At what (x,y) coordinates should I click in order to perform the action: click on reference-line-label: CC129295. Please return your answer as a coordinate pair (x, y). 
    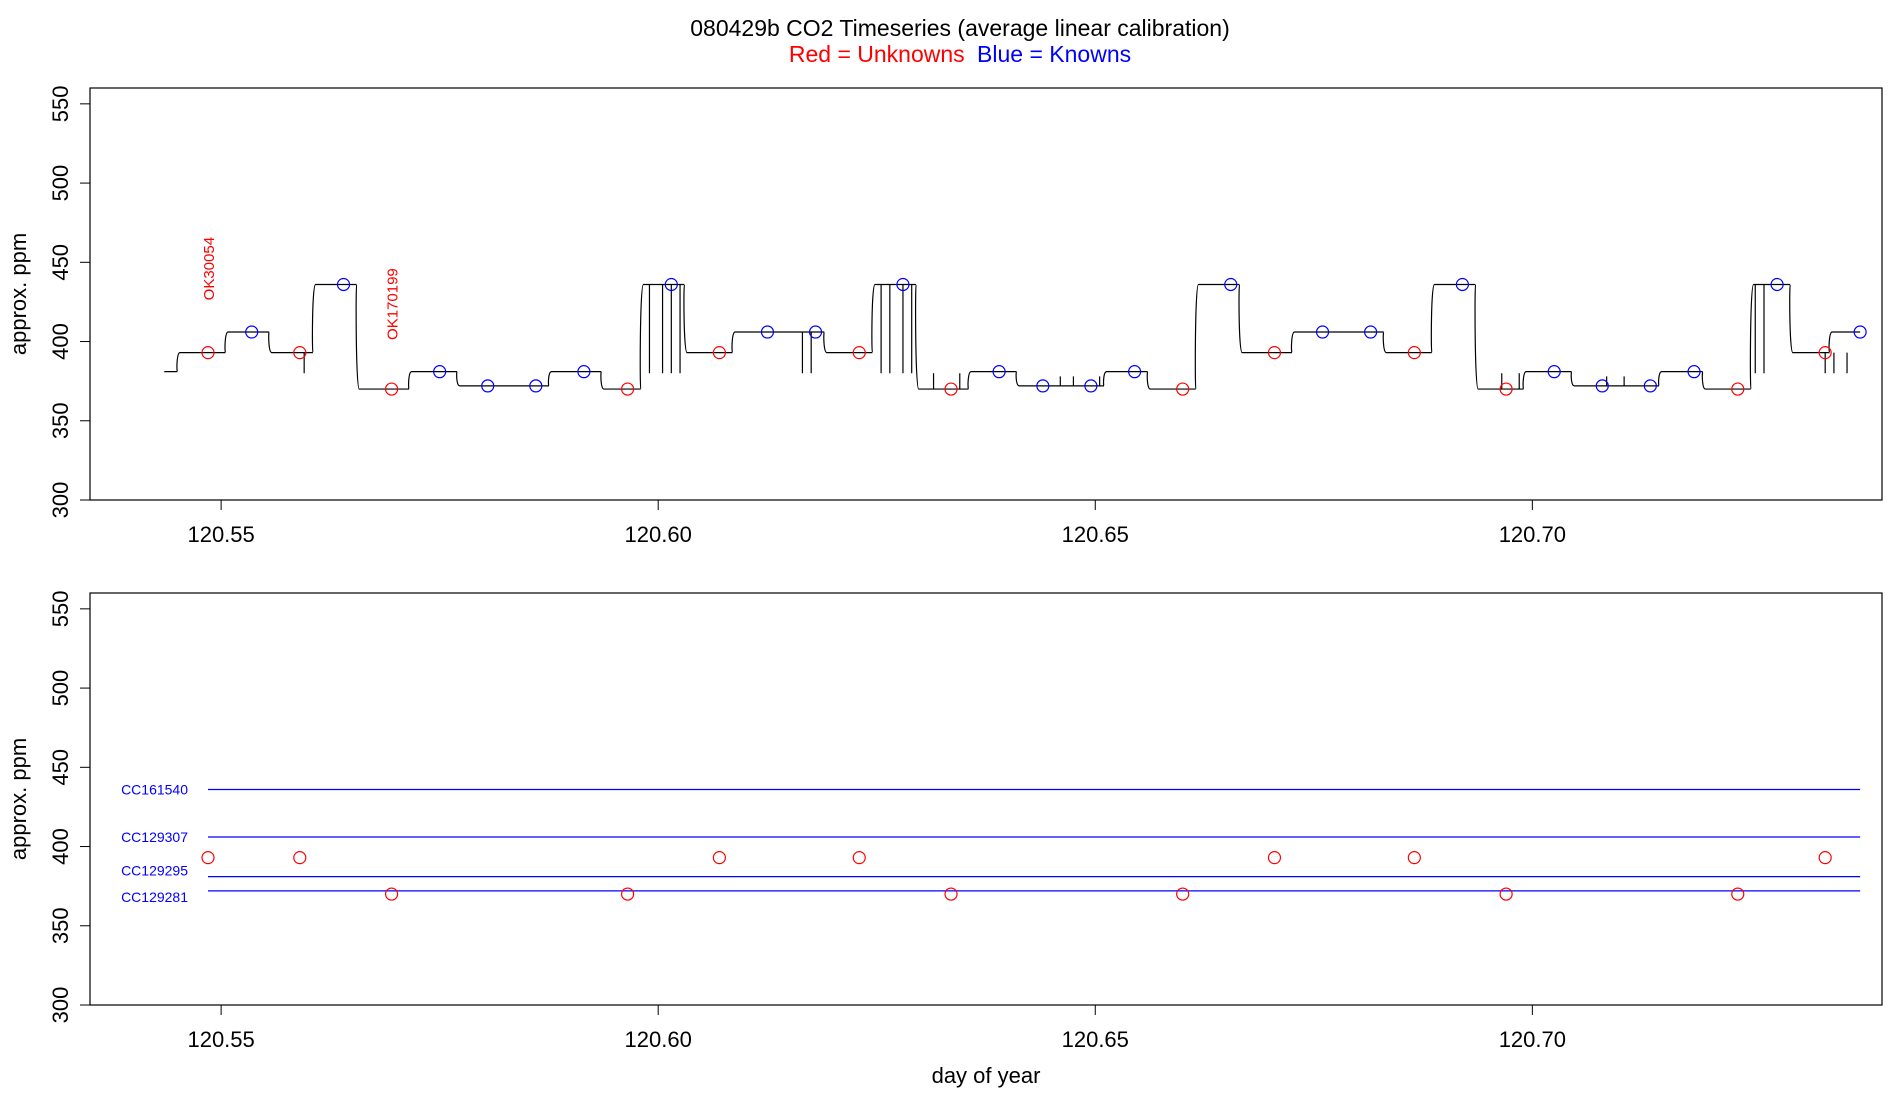
    Looking at the image, I should click on (154, 871).